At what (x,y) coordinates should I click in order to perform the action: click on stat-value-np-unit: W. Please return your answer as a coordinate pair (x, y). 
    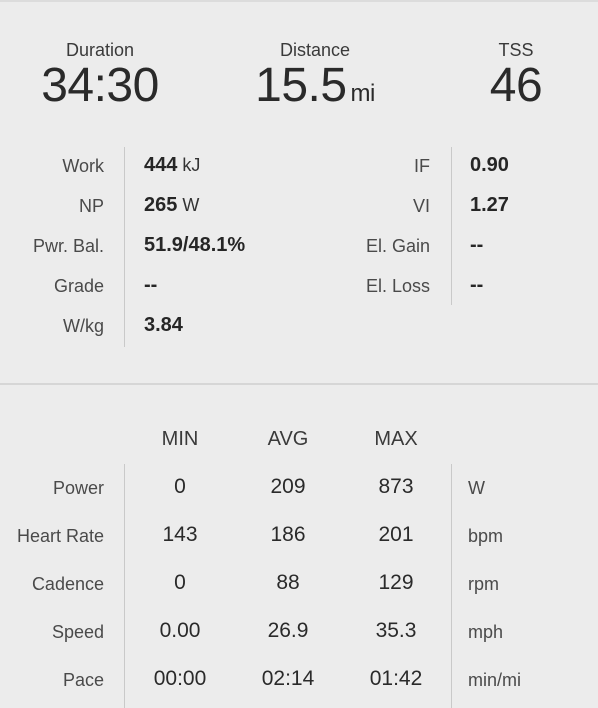
    Looking at the image, I should click on (191, 205).